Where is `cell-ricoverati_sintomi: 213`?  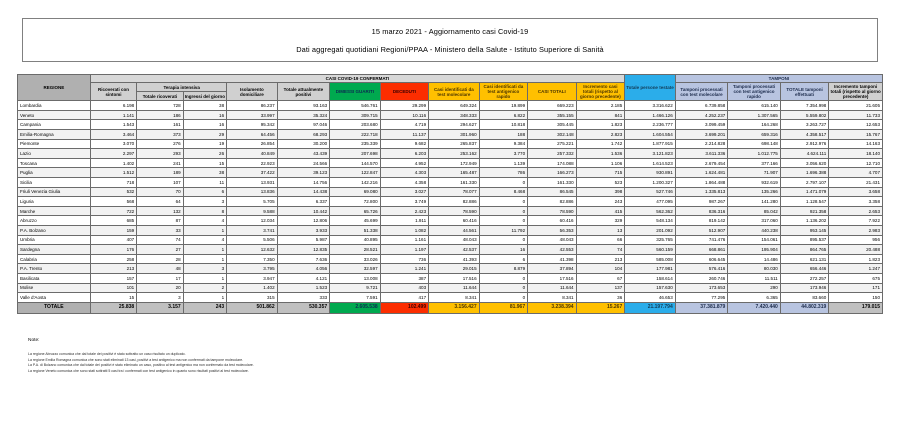 cell-ricoverati_sintomi: 213 is located at coordinates (113, 269).